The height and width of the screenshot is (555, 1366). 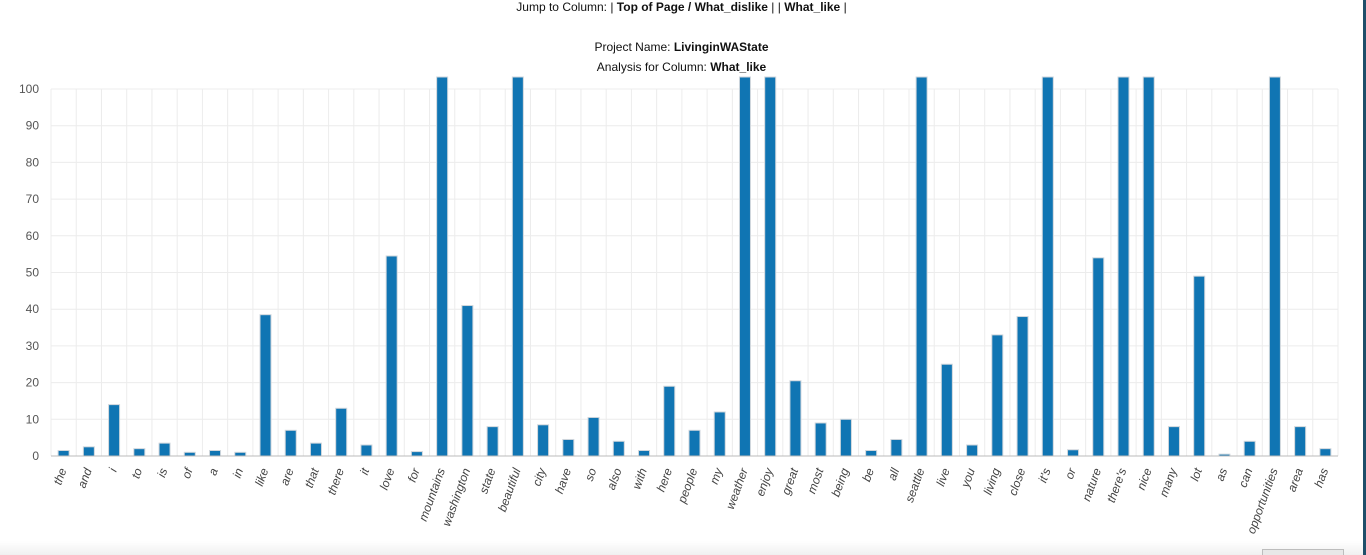 What do you see at coordinates (1123, 266) in the screenshot?
I see `bar-theres` at bounding box center [1123, 266].